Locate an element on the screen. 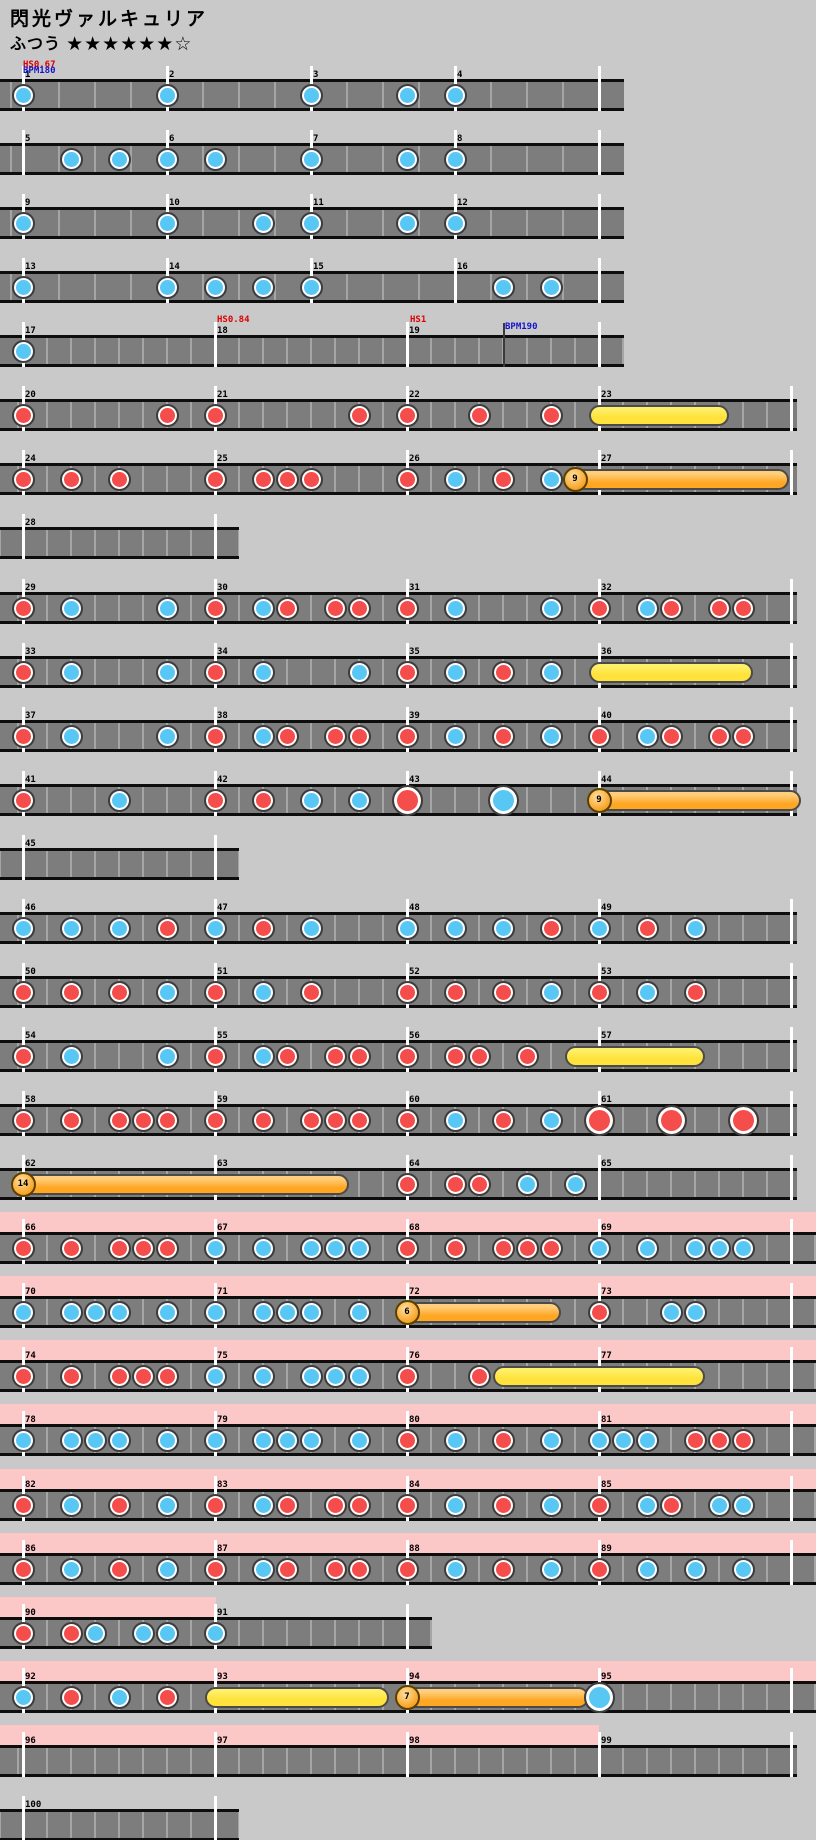  measure-track is located at coordinates (119, 864).